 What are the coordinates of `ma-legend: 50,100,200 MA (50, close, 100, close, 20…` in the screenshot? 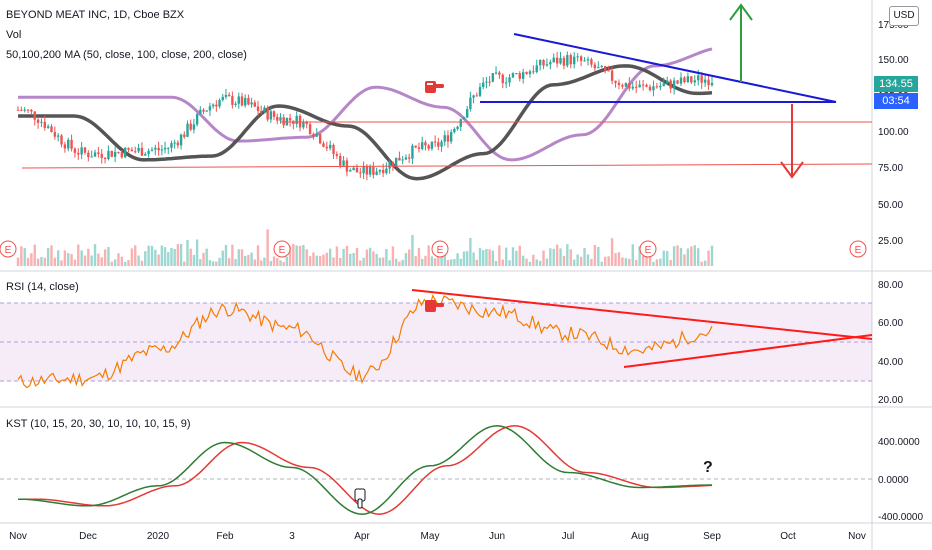 It's located at (126, 55).